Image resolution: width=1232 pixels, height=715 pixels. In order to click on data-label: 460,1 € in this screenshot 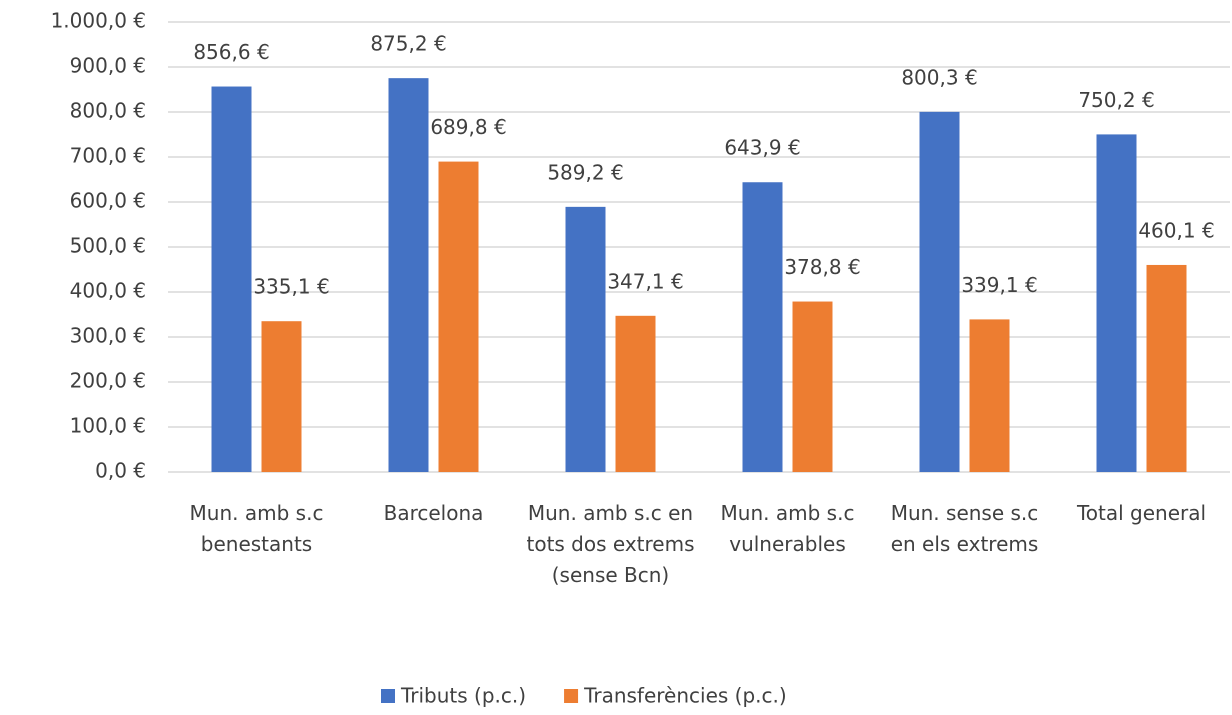, I will do `click(1176, 230)`.